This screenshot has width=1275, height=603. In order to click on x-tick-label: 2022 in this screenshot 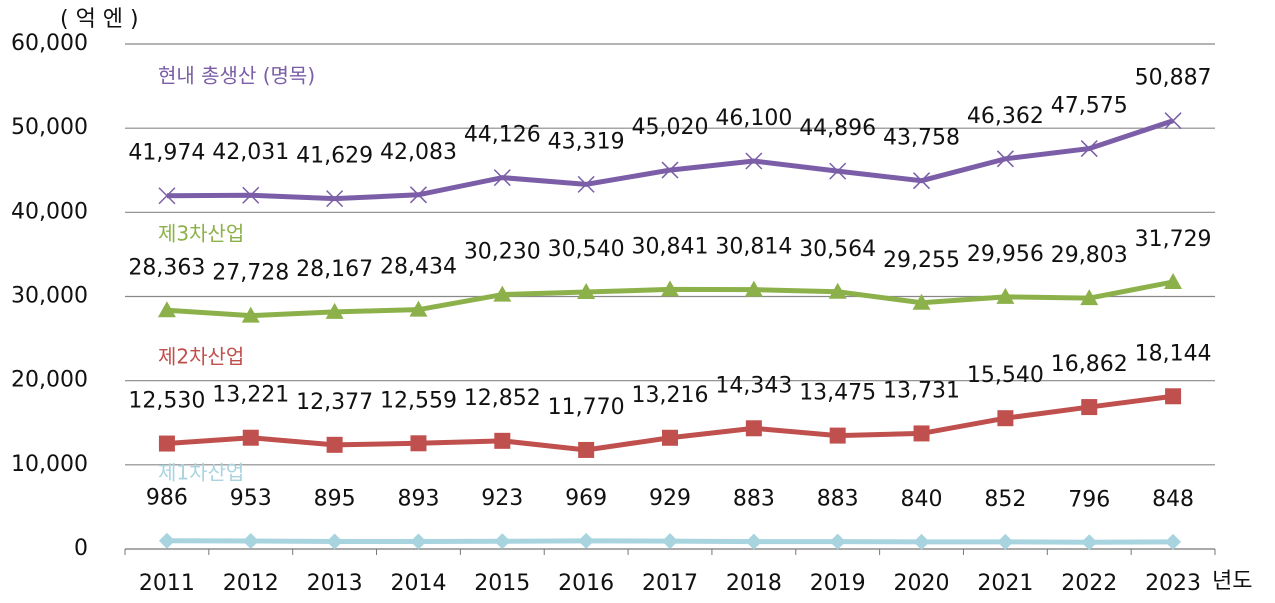, I will do `click(1089, 583)`.